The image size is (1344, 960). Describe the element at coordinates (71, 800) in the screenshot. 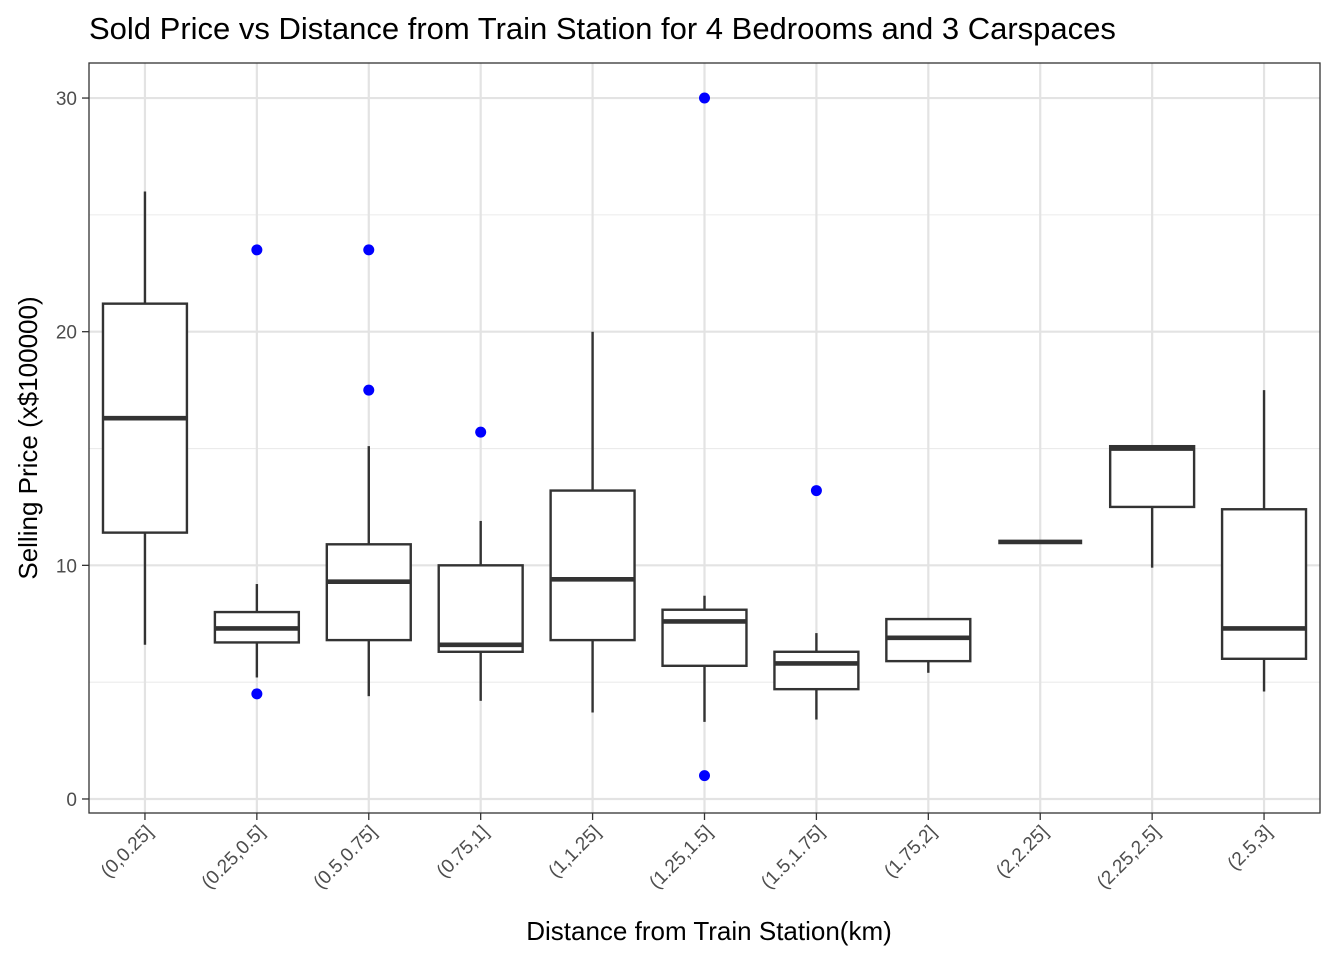

I see `y-tick-label: 0` at that location.